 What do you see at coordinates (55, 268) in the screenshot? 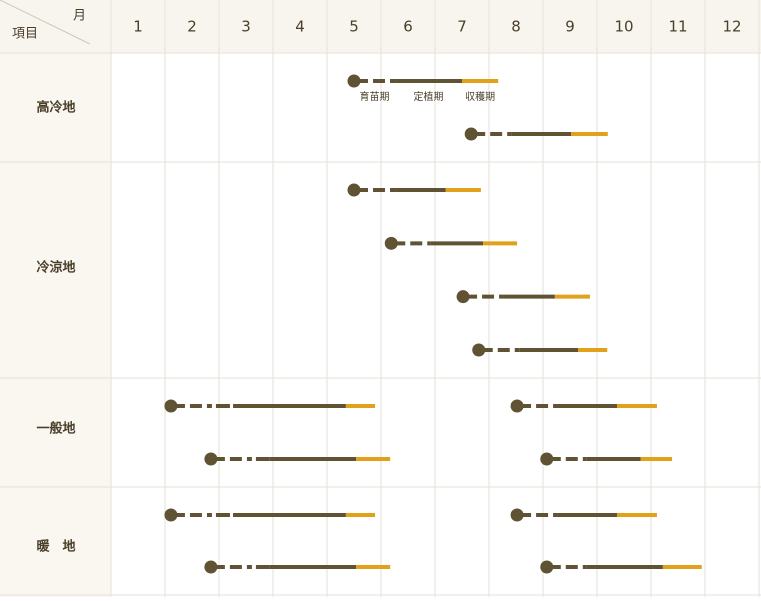
I see `row-label: 冷涼地` at bounding box center [55, 268].